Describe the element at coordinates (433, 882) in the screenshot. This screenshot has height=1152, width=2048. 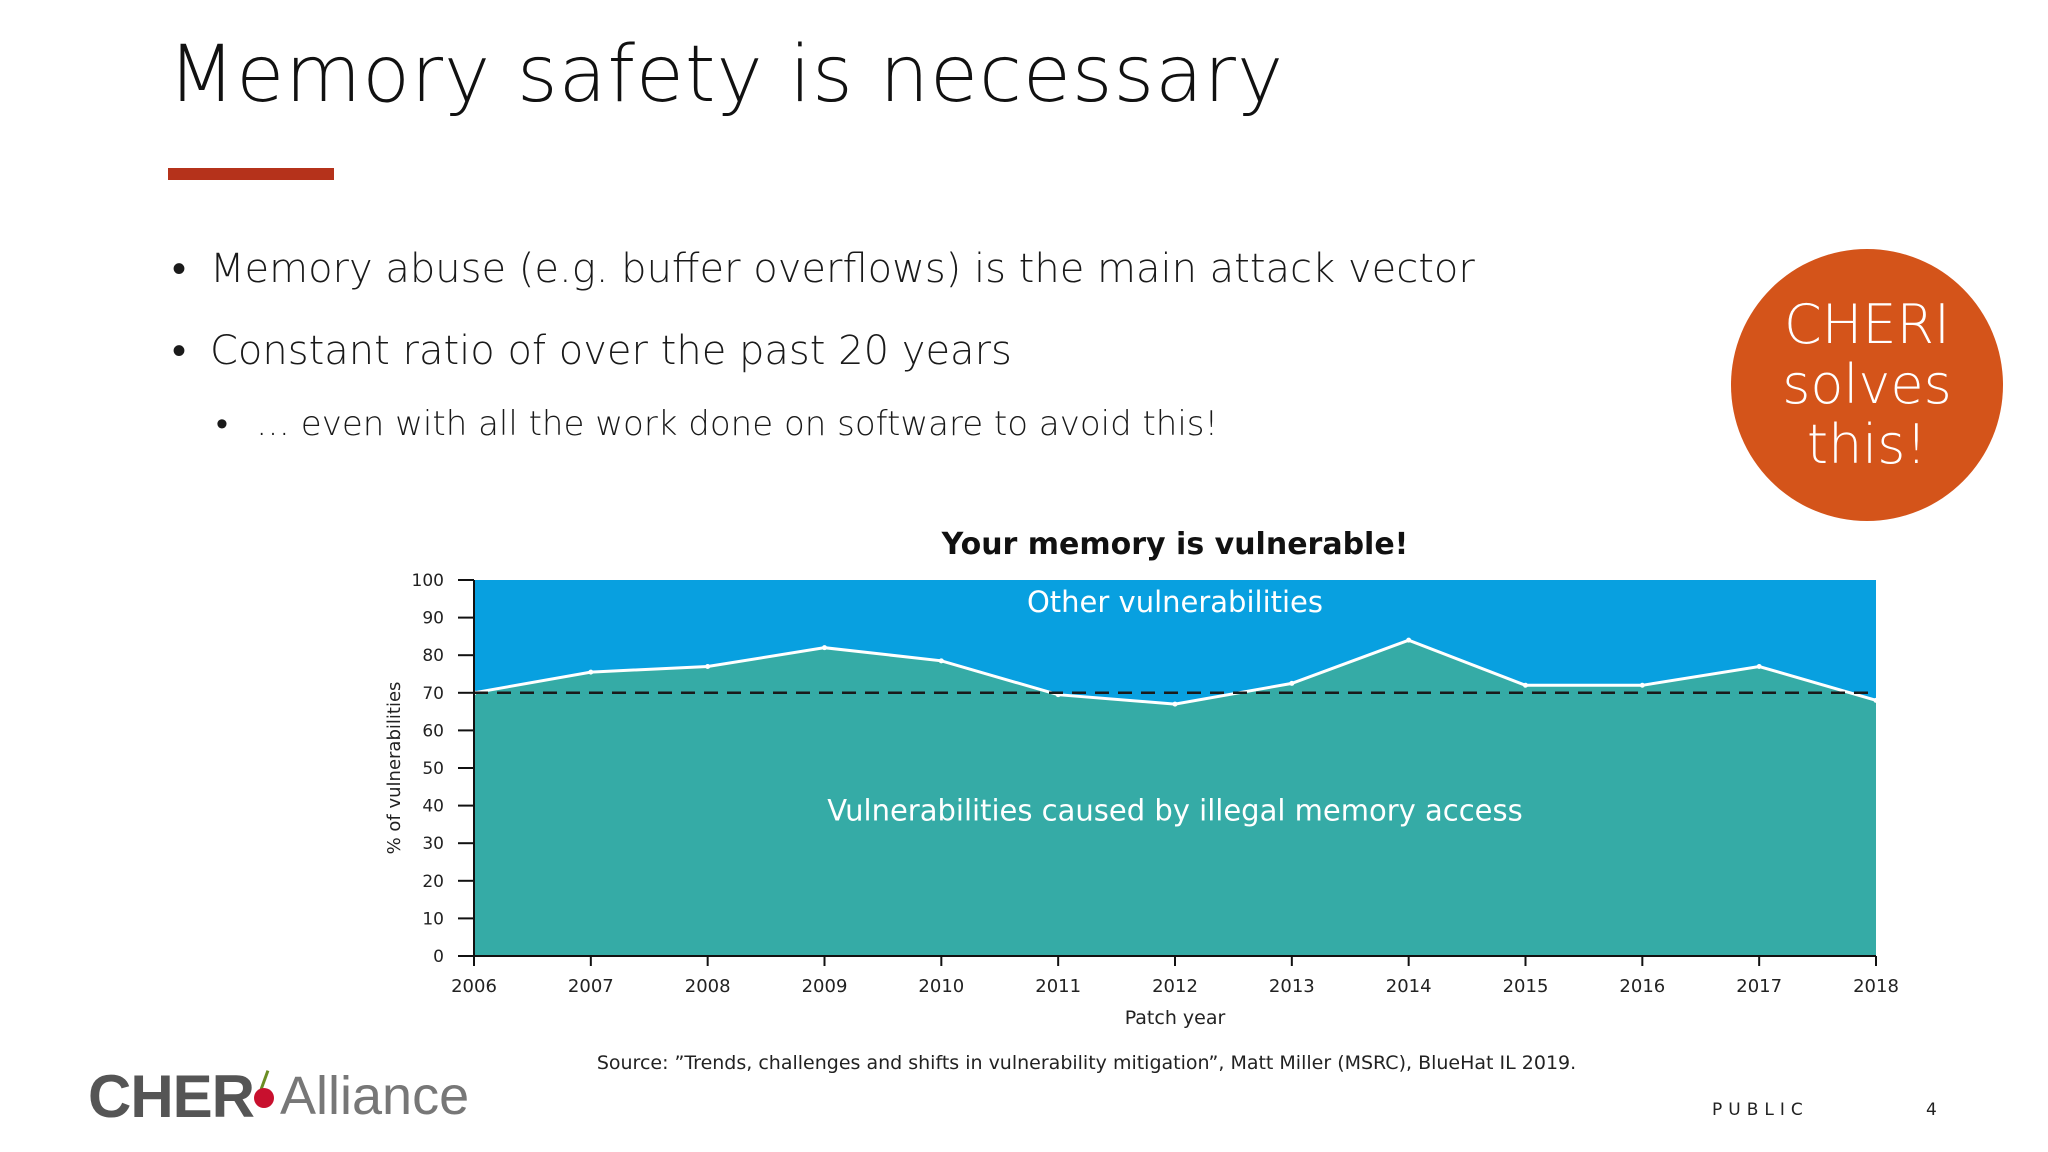
I see `y-tick-label: 20` at that location.